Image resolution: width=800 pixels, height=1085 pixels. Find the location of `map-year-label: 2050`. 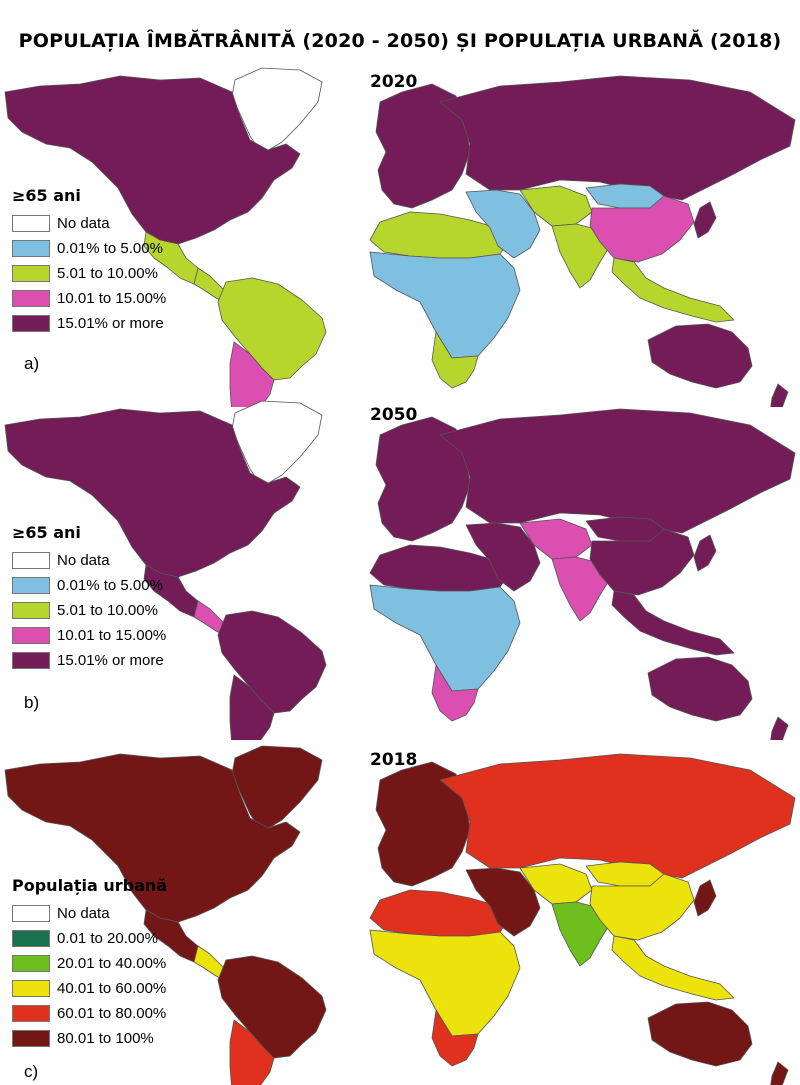

map-year-label: 2050 is located at coordinates (394, 415).